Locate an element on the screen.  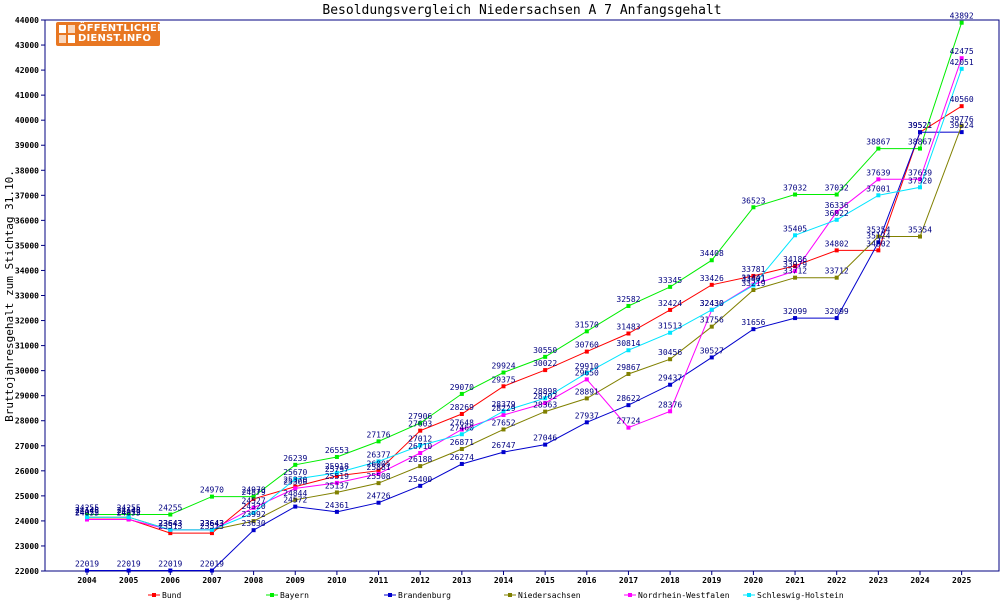
data-label: 29375 is located at coordinates (503, 379).